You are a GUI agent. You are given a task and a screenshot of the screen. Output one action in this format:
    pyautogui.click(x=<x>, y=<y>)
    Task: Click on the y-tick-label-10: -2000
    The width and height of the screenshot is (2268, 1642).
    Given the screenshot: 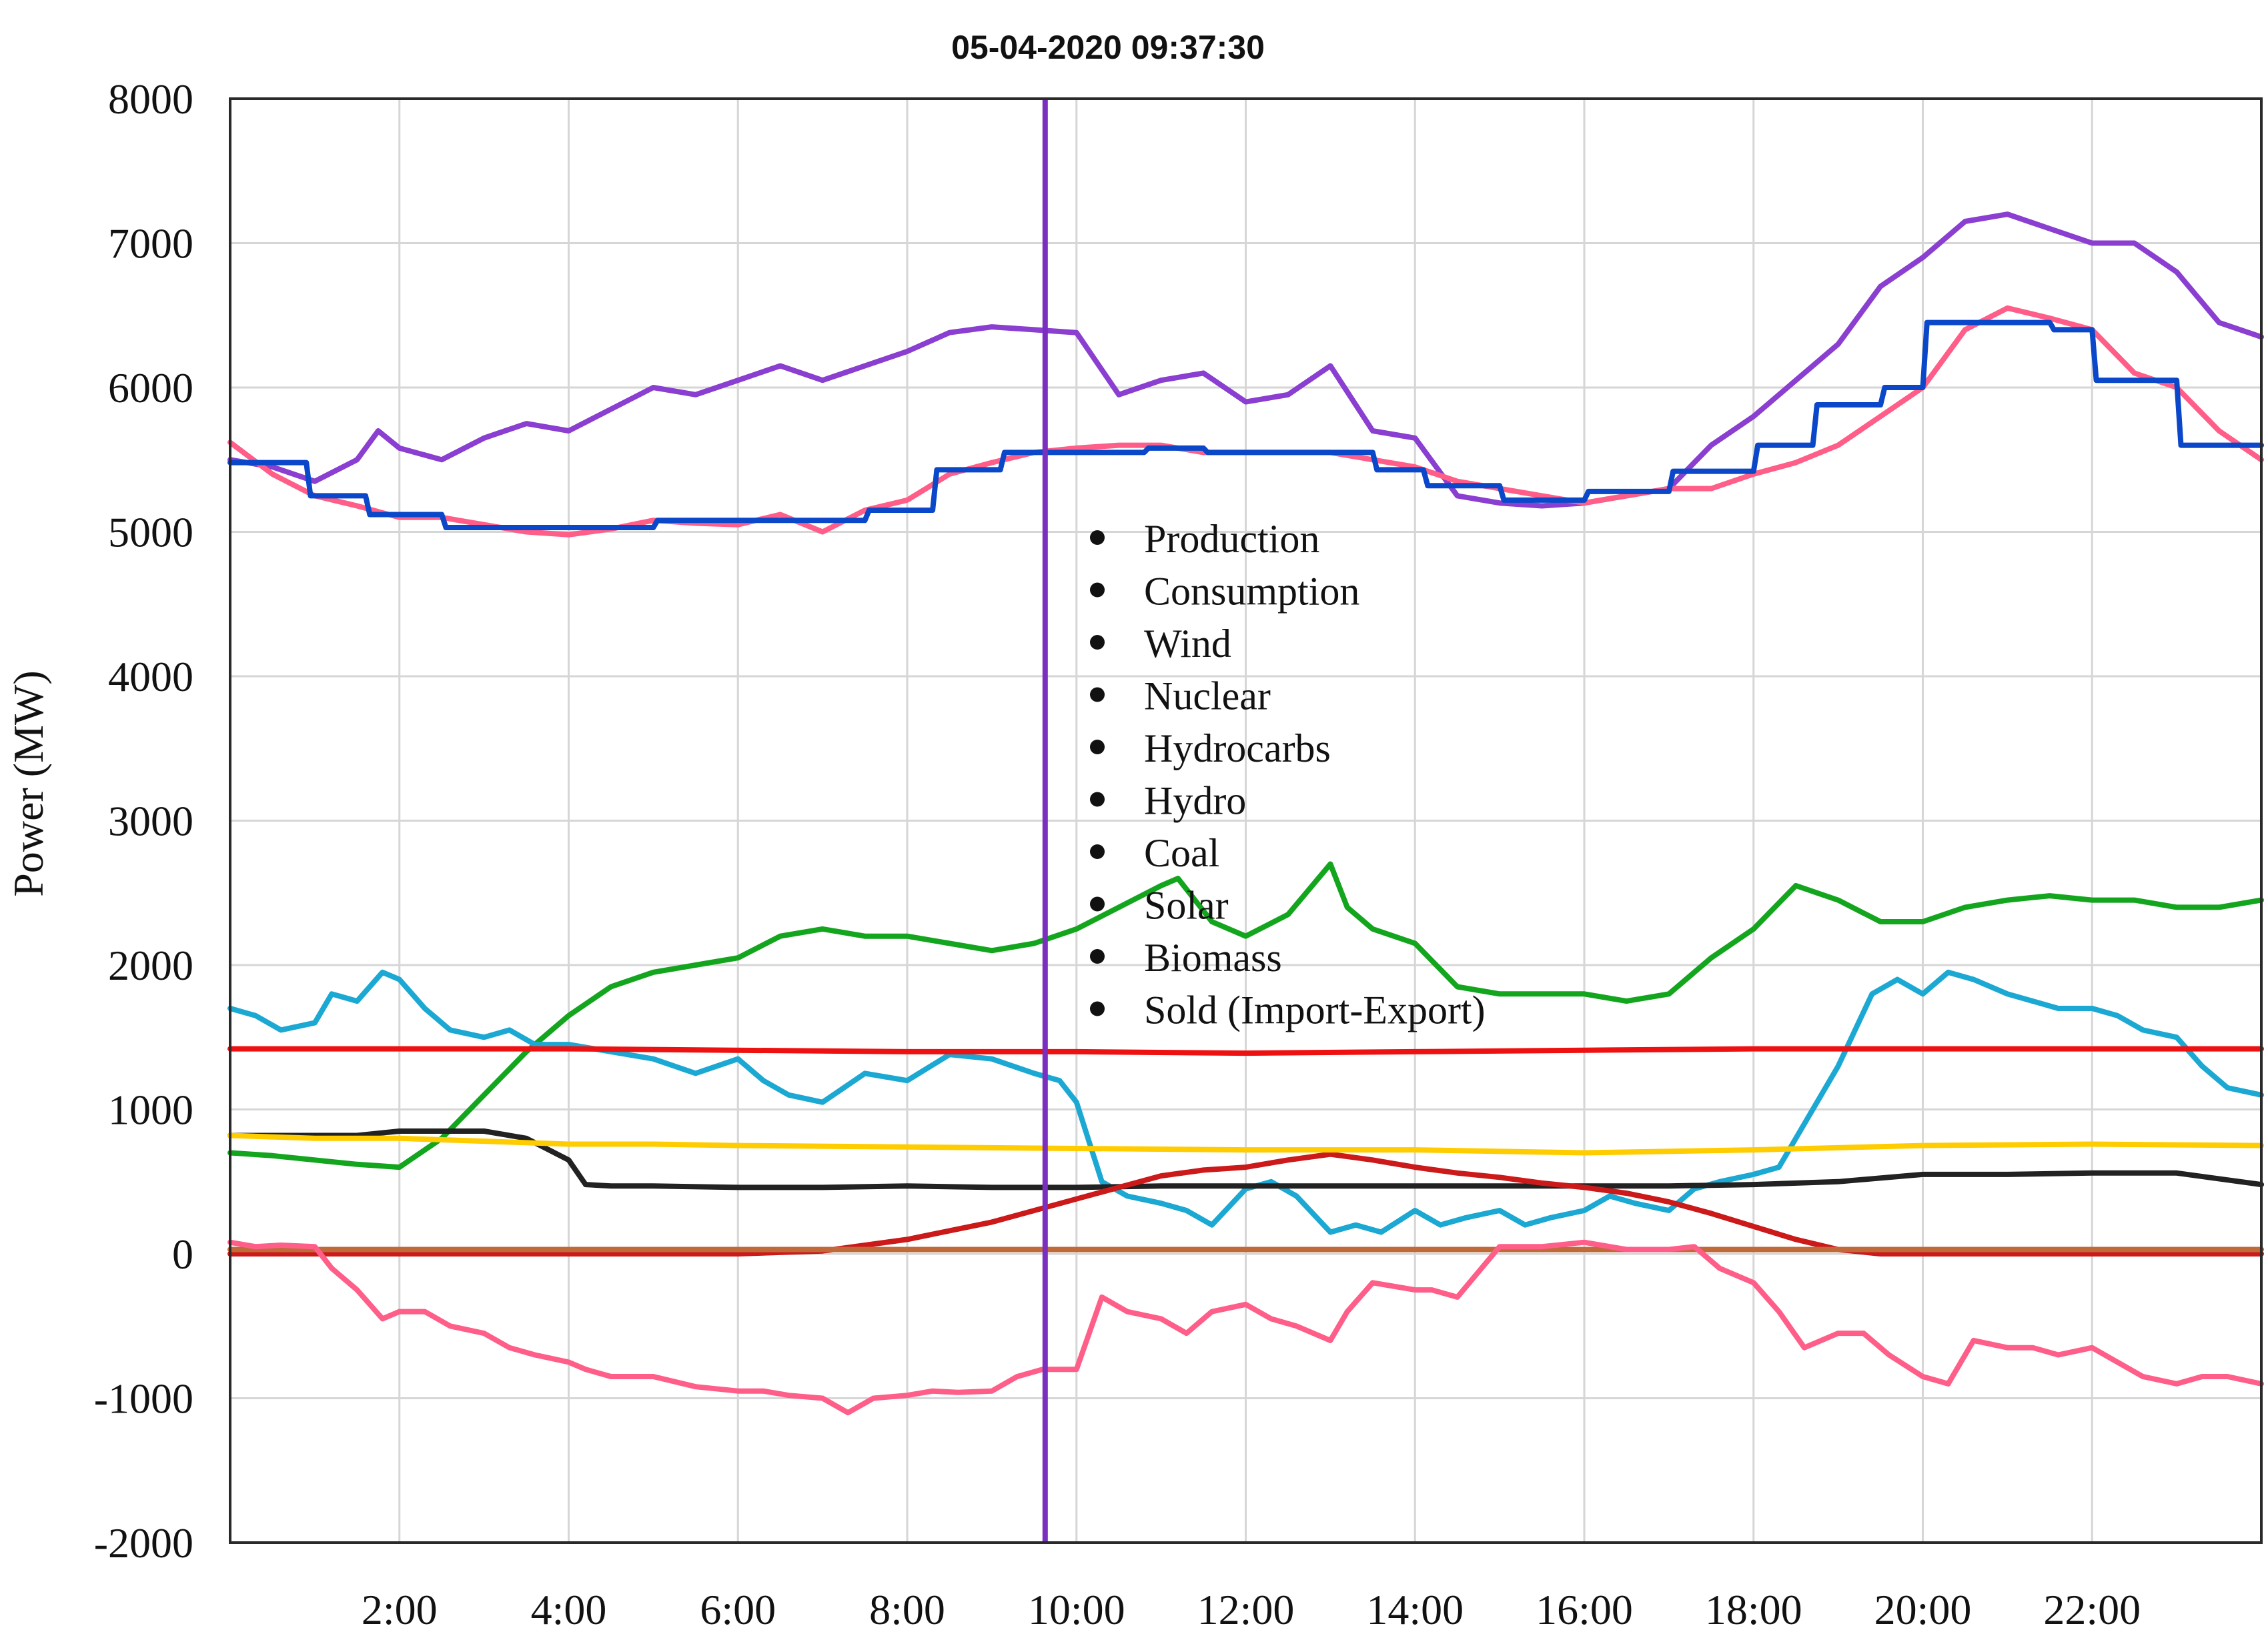 What is the action you would take?
    pyautogui.click(x=144, y=1543)
    